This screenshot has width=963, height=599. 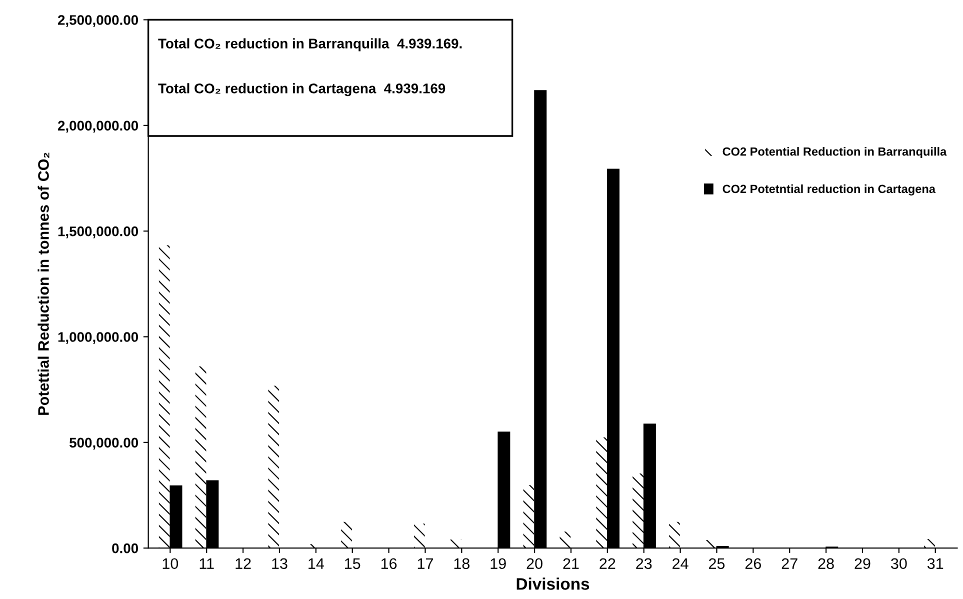 I want to click on y-tick-label: 1,500,000.00, so click(x=98, y=232).